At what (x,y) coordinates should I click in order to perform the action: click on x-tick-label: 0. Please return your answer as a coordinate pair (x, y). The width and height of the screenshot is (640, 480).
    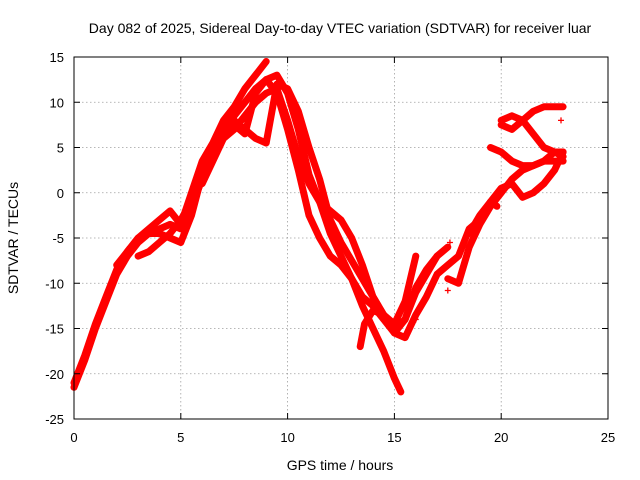
    Looking at the image, I should click on (73, 437).